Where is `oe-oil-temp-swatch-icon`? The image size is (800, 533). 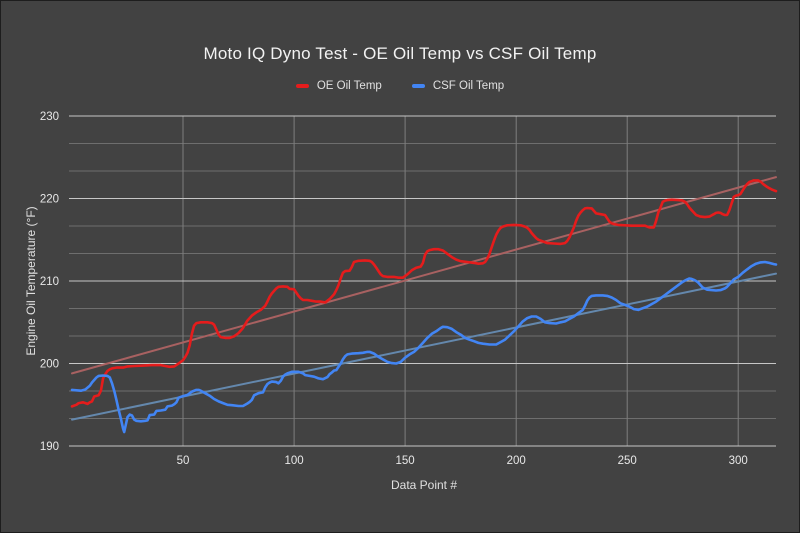
oe-oil-temp-swatch-icon is located at coordinates (302, 86).